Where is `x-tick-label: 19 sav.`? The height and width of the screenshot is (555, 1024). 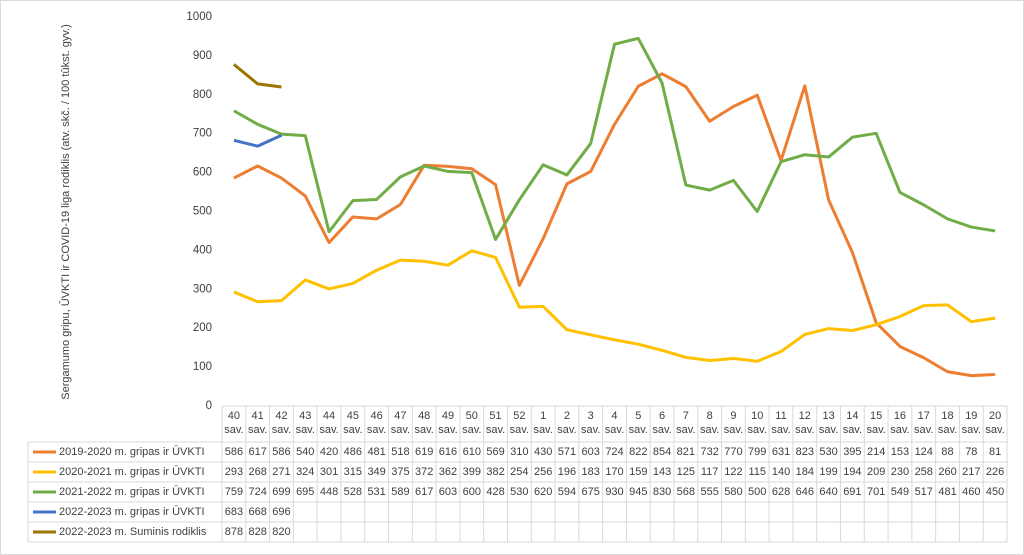
x-tick-label: 19 sav. is located at coordinates (971, 423).